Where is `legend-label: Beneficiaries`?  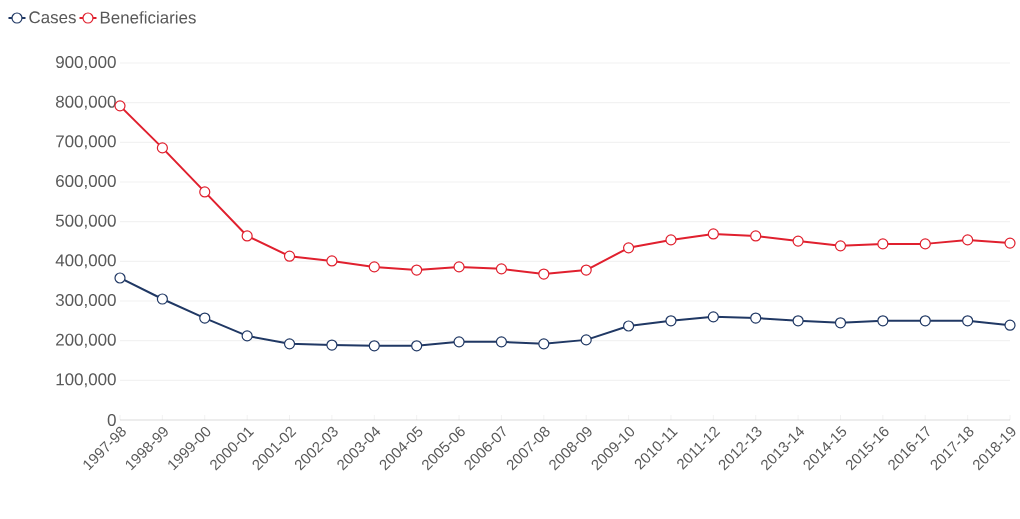 legend-label: Beneficiaries is located at coordinates (148, 17).